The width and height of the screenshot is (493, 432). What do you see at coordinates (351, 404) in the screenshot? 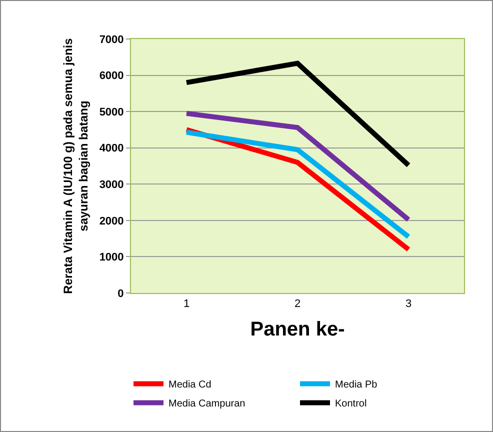
I see `legend-label: Kontrol` at bounding box center [351, 404].